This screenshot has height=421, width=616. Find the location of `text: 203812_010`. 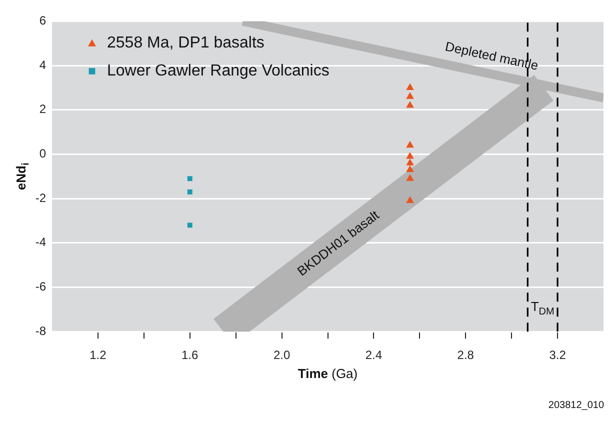

text: 203812_010 is located at coordinates (576, 405).